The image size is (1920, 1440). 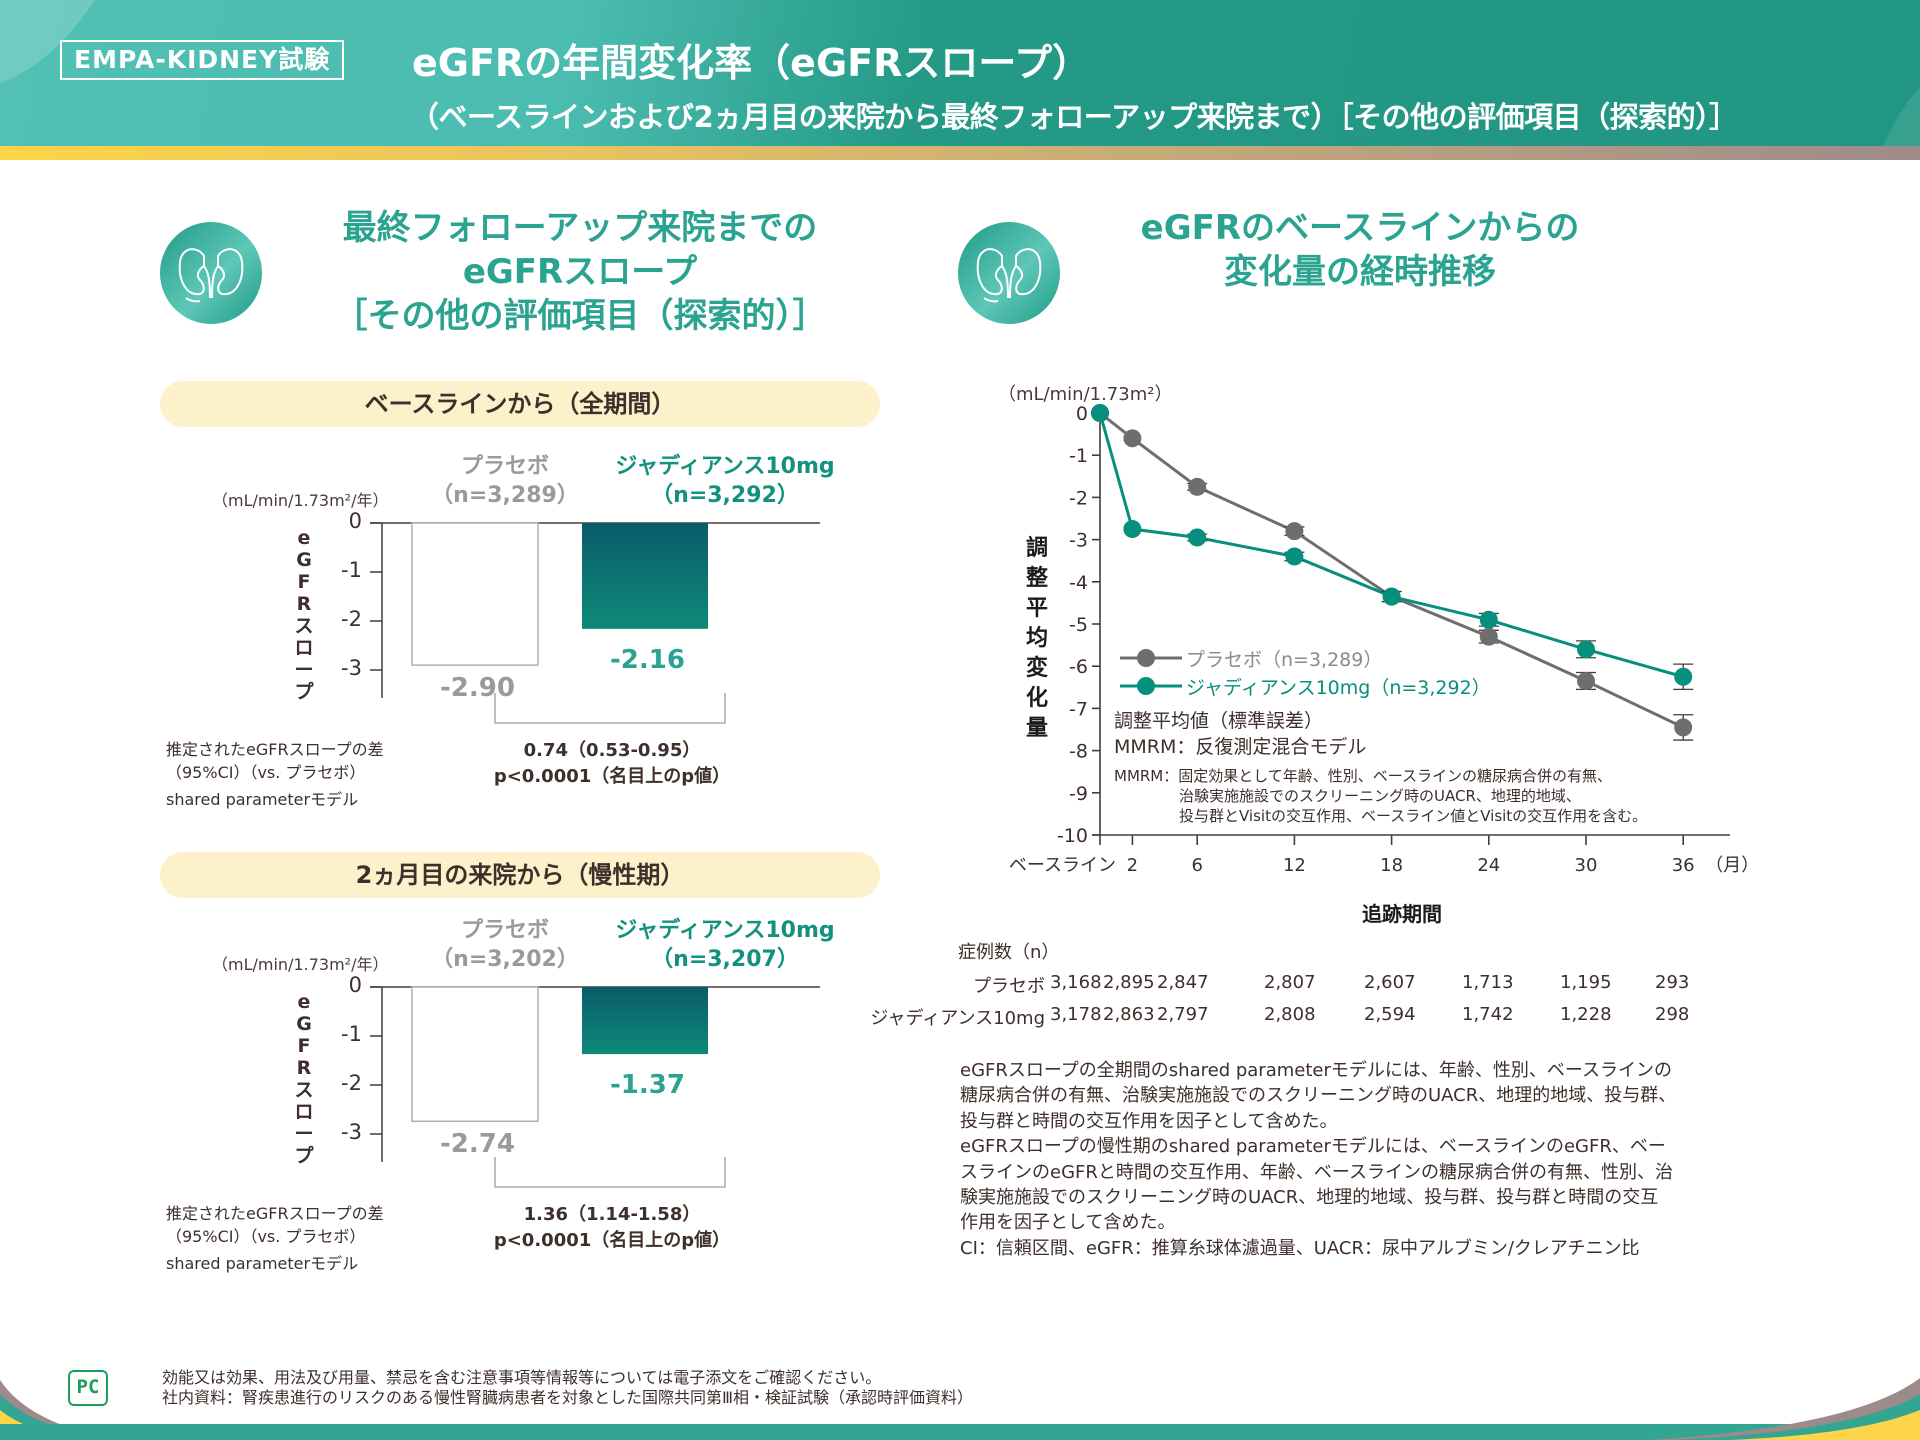 I want to click on y-tick-label: -10, so click(x=1072, y=836).